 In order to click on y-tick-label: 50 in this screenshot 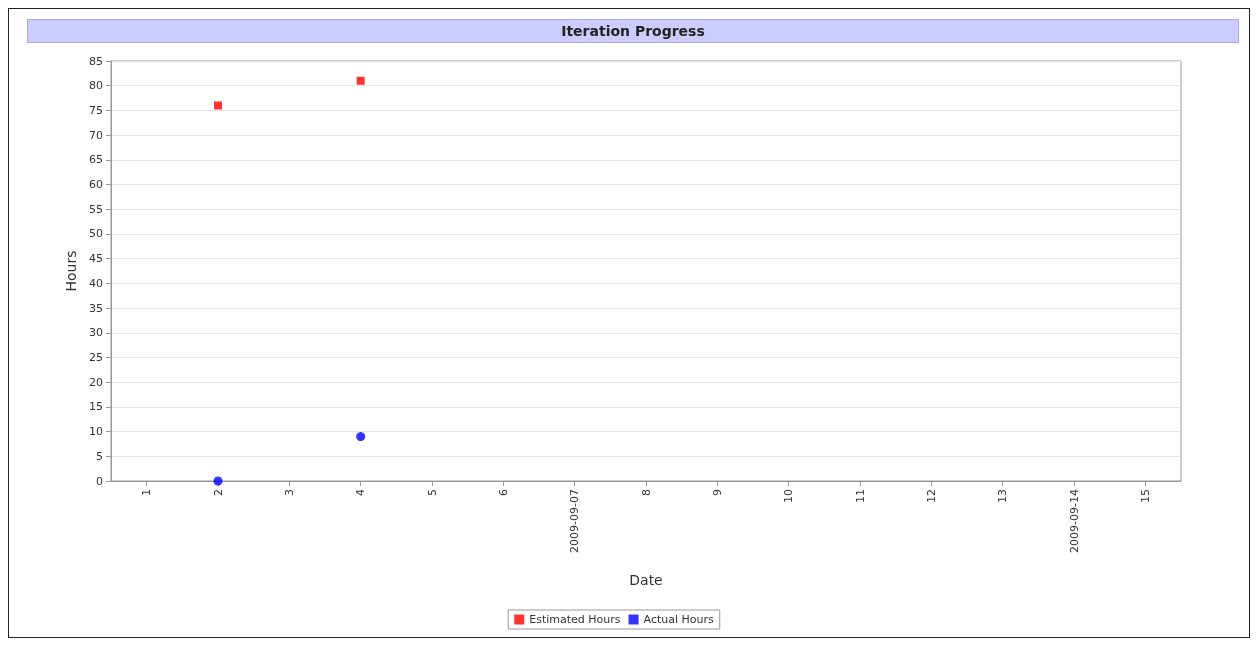, I will do `click(96, 234)`.